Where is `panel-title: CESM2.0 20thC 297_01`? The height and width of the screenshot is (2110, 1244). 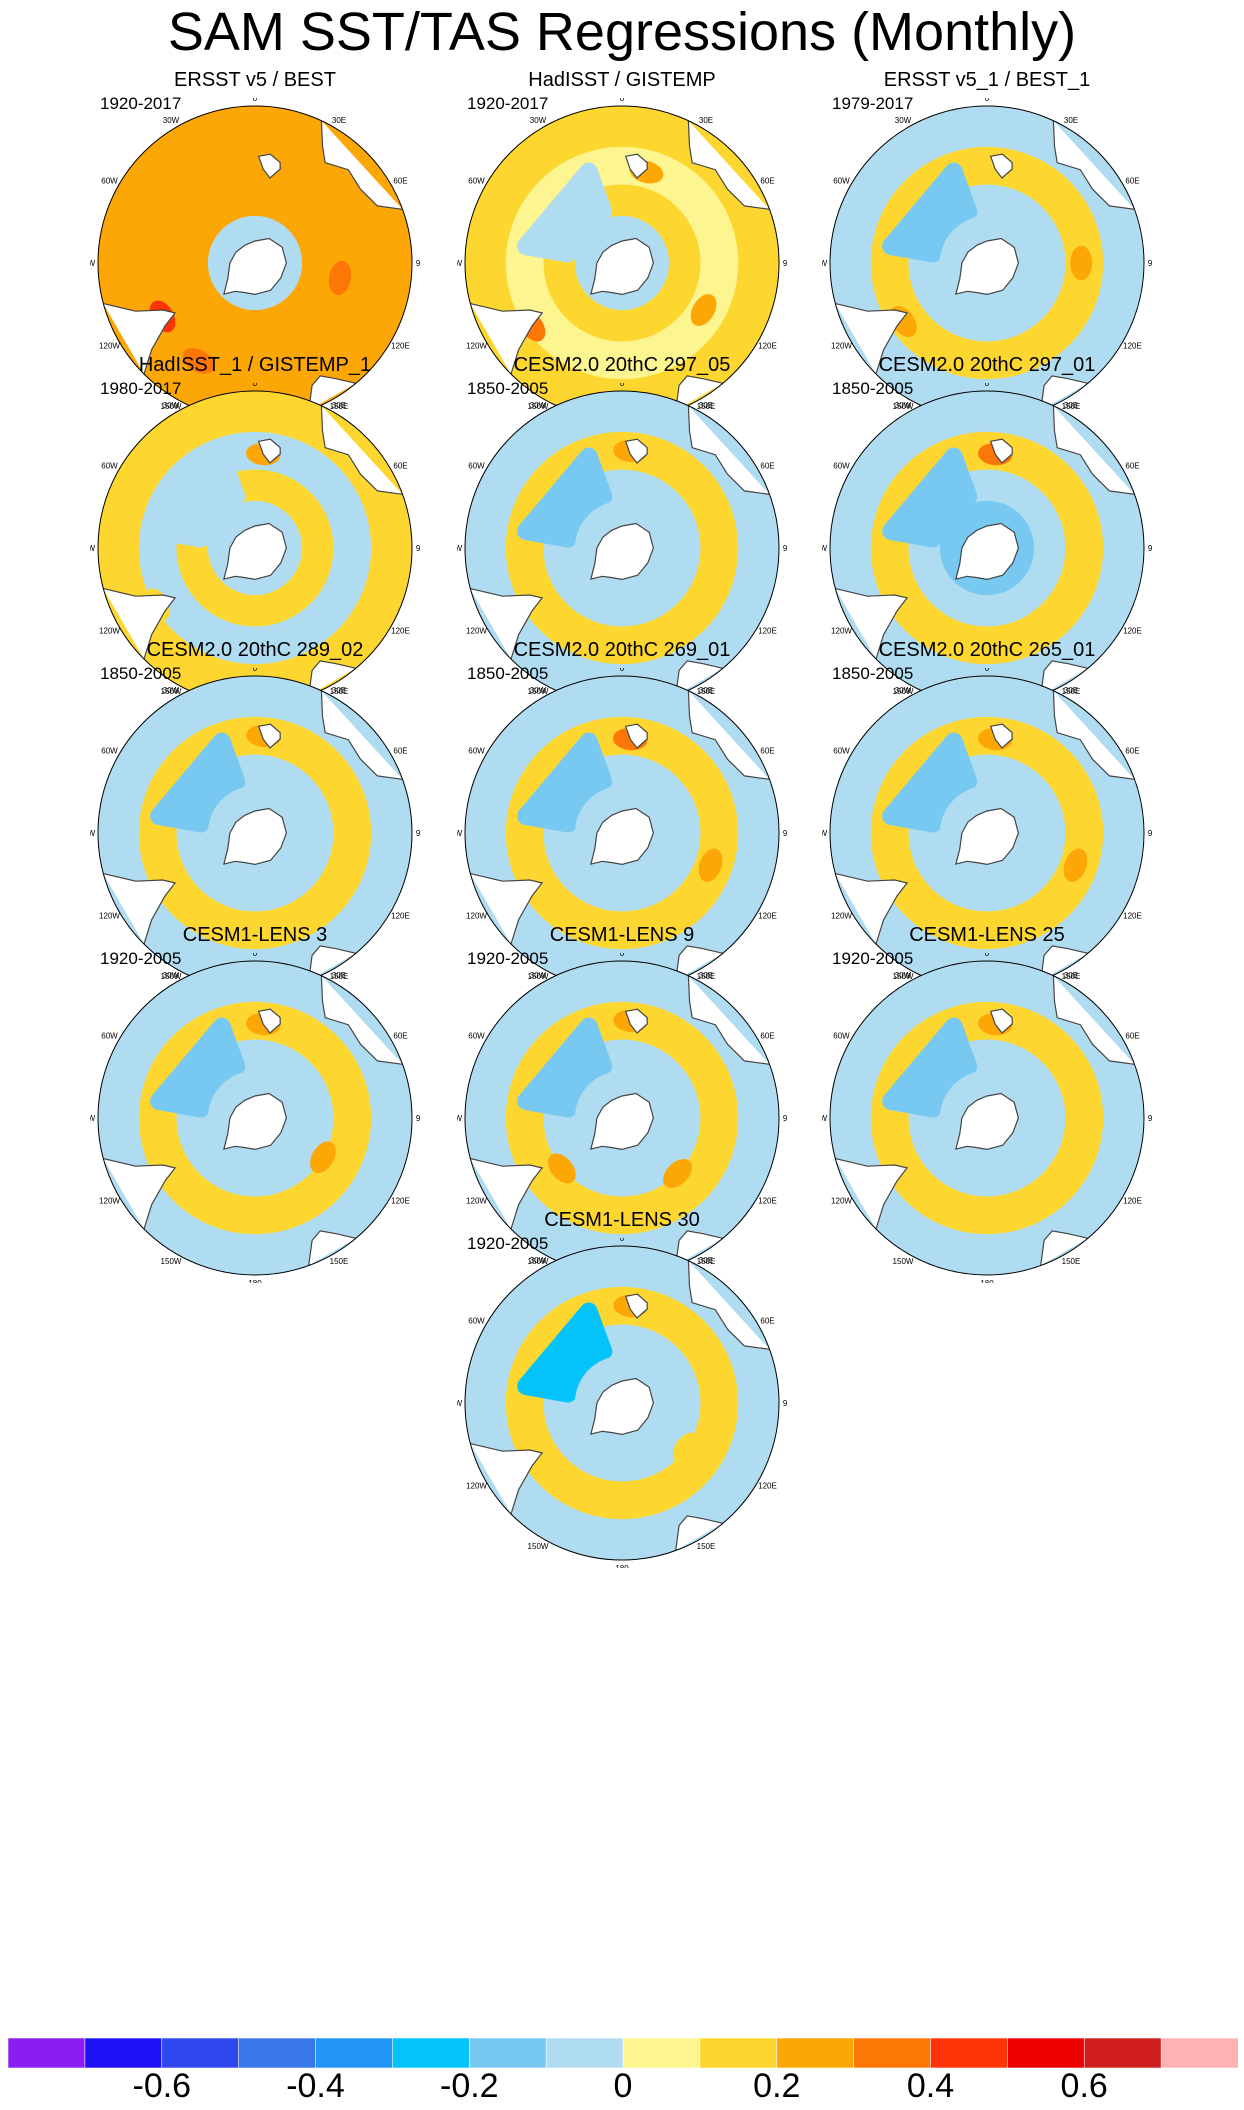
panel-title: CESM2.0 20thC 297_01 is located at coordinates (987, 365).